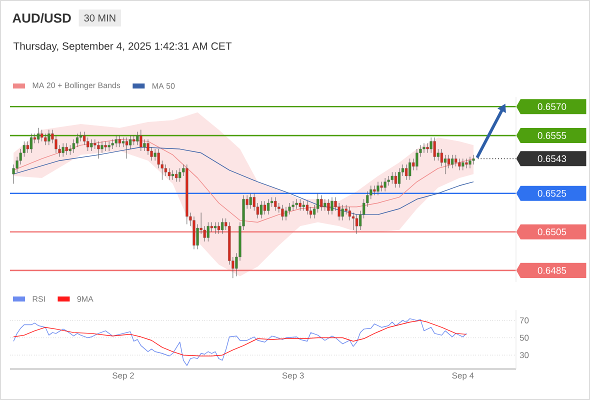  I want to click on x-tick-label: Sep 4, so click(463, 376).